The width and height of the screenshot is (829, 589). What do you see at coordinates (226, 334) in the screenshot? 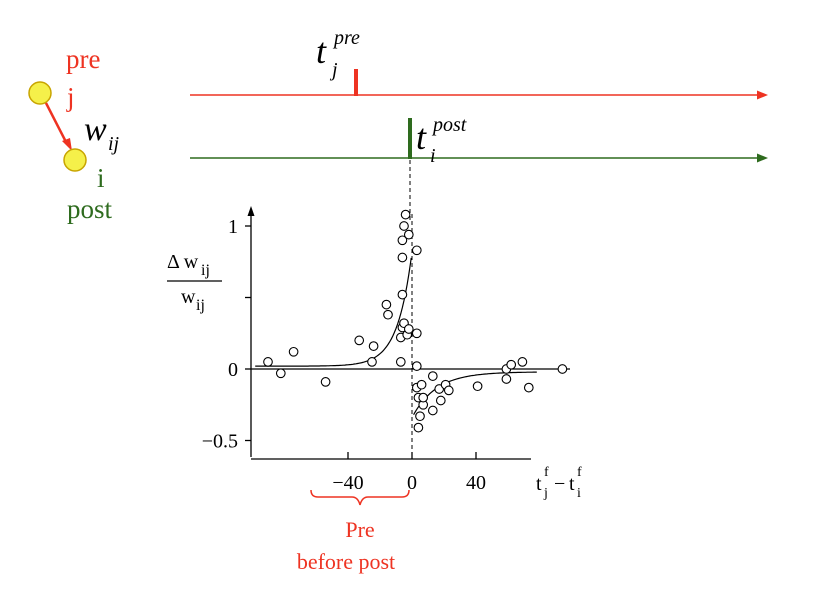
I see `y-ticks: 1 0 −0.5` at bounding box center [226, 334].